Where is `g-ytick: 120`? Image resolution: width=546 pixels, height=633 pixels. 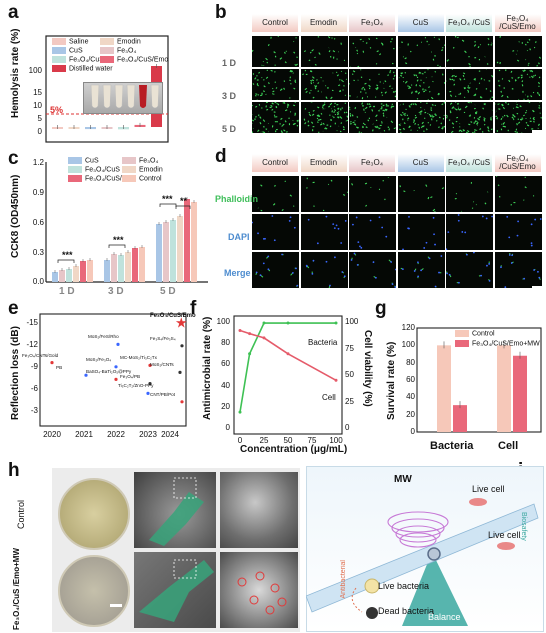
g-ytick: 120 is located at coordinates (408, 327).